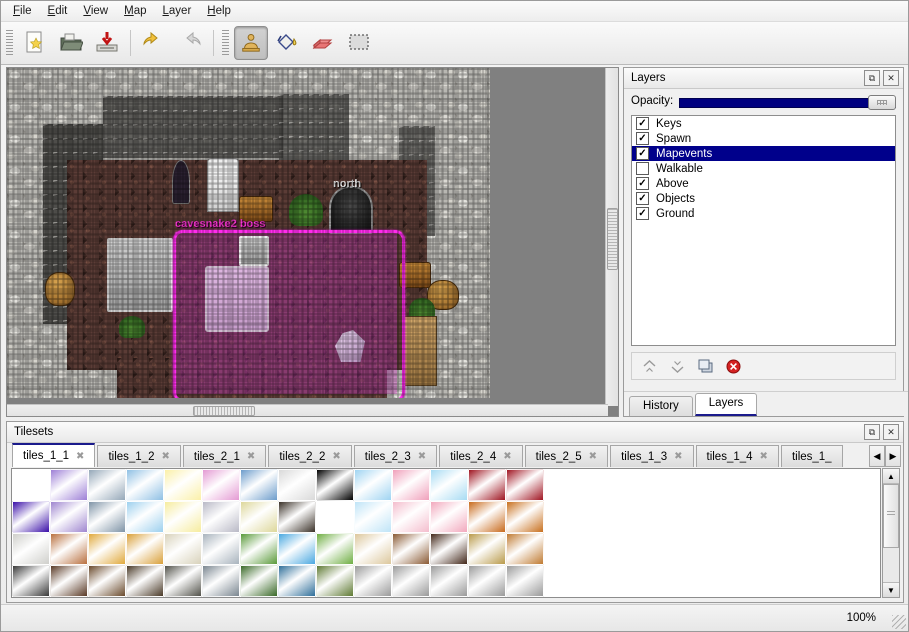  I want to click on tileset-tab-tiles_2_4: tiles_2_4 ✖, so click(481, 456).